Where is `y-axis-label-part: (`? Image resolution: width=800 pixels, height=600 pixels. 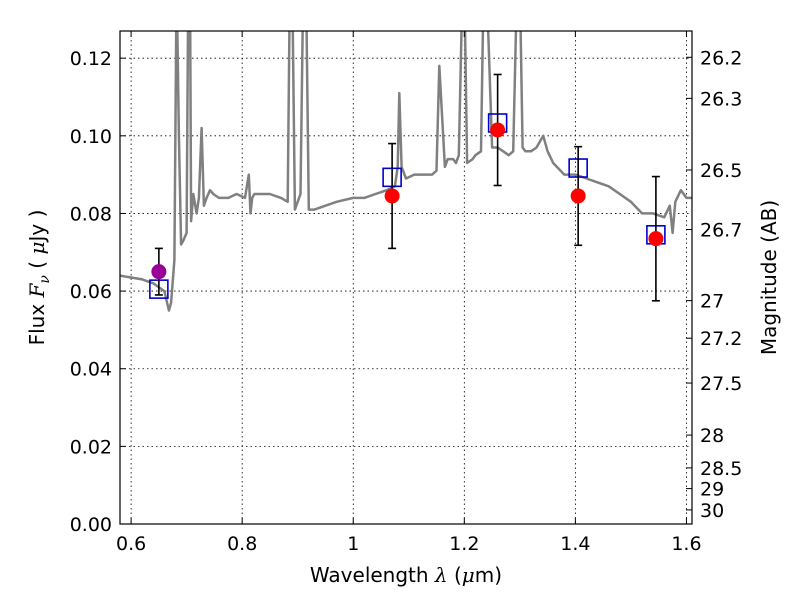
y-axis-label-part: ( is located at coordinates (37, 265).